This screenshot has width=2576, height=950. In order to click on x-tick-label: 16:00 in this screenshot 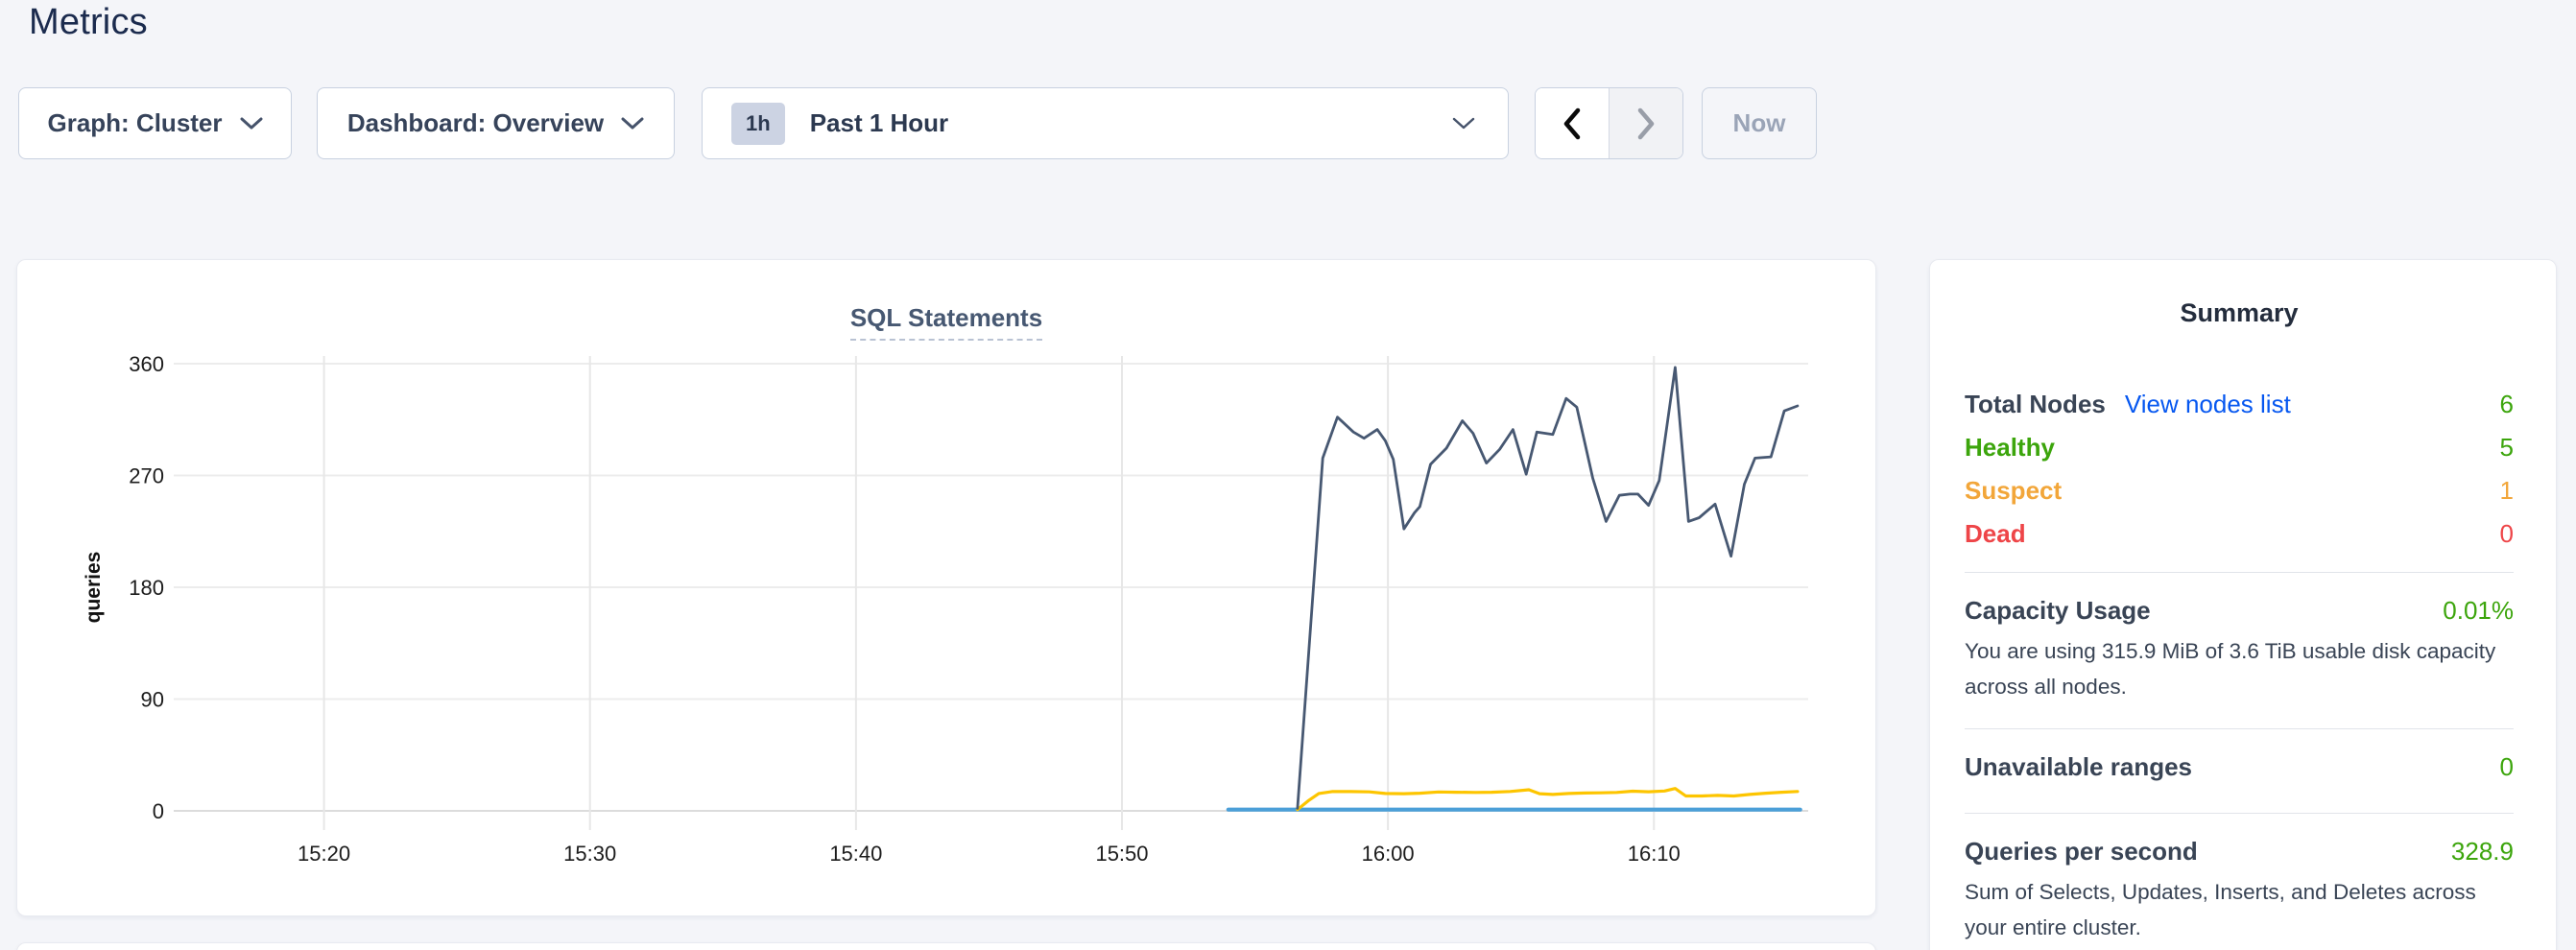, I will do `click(1388, 854)`.